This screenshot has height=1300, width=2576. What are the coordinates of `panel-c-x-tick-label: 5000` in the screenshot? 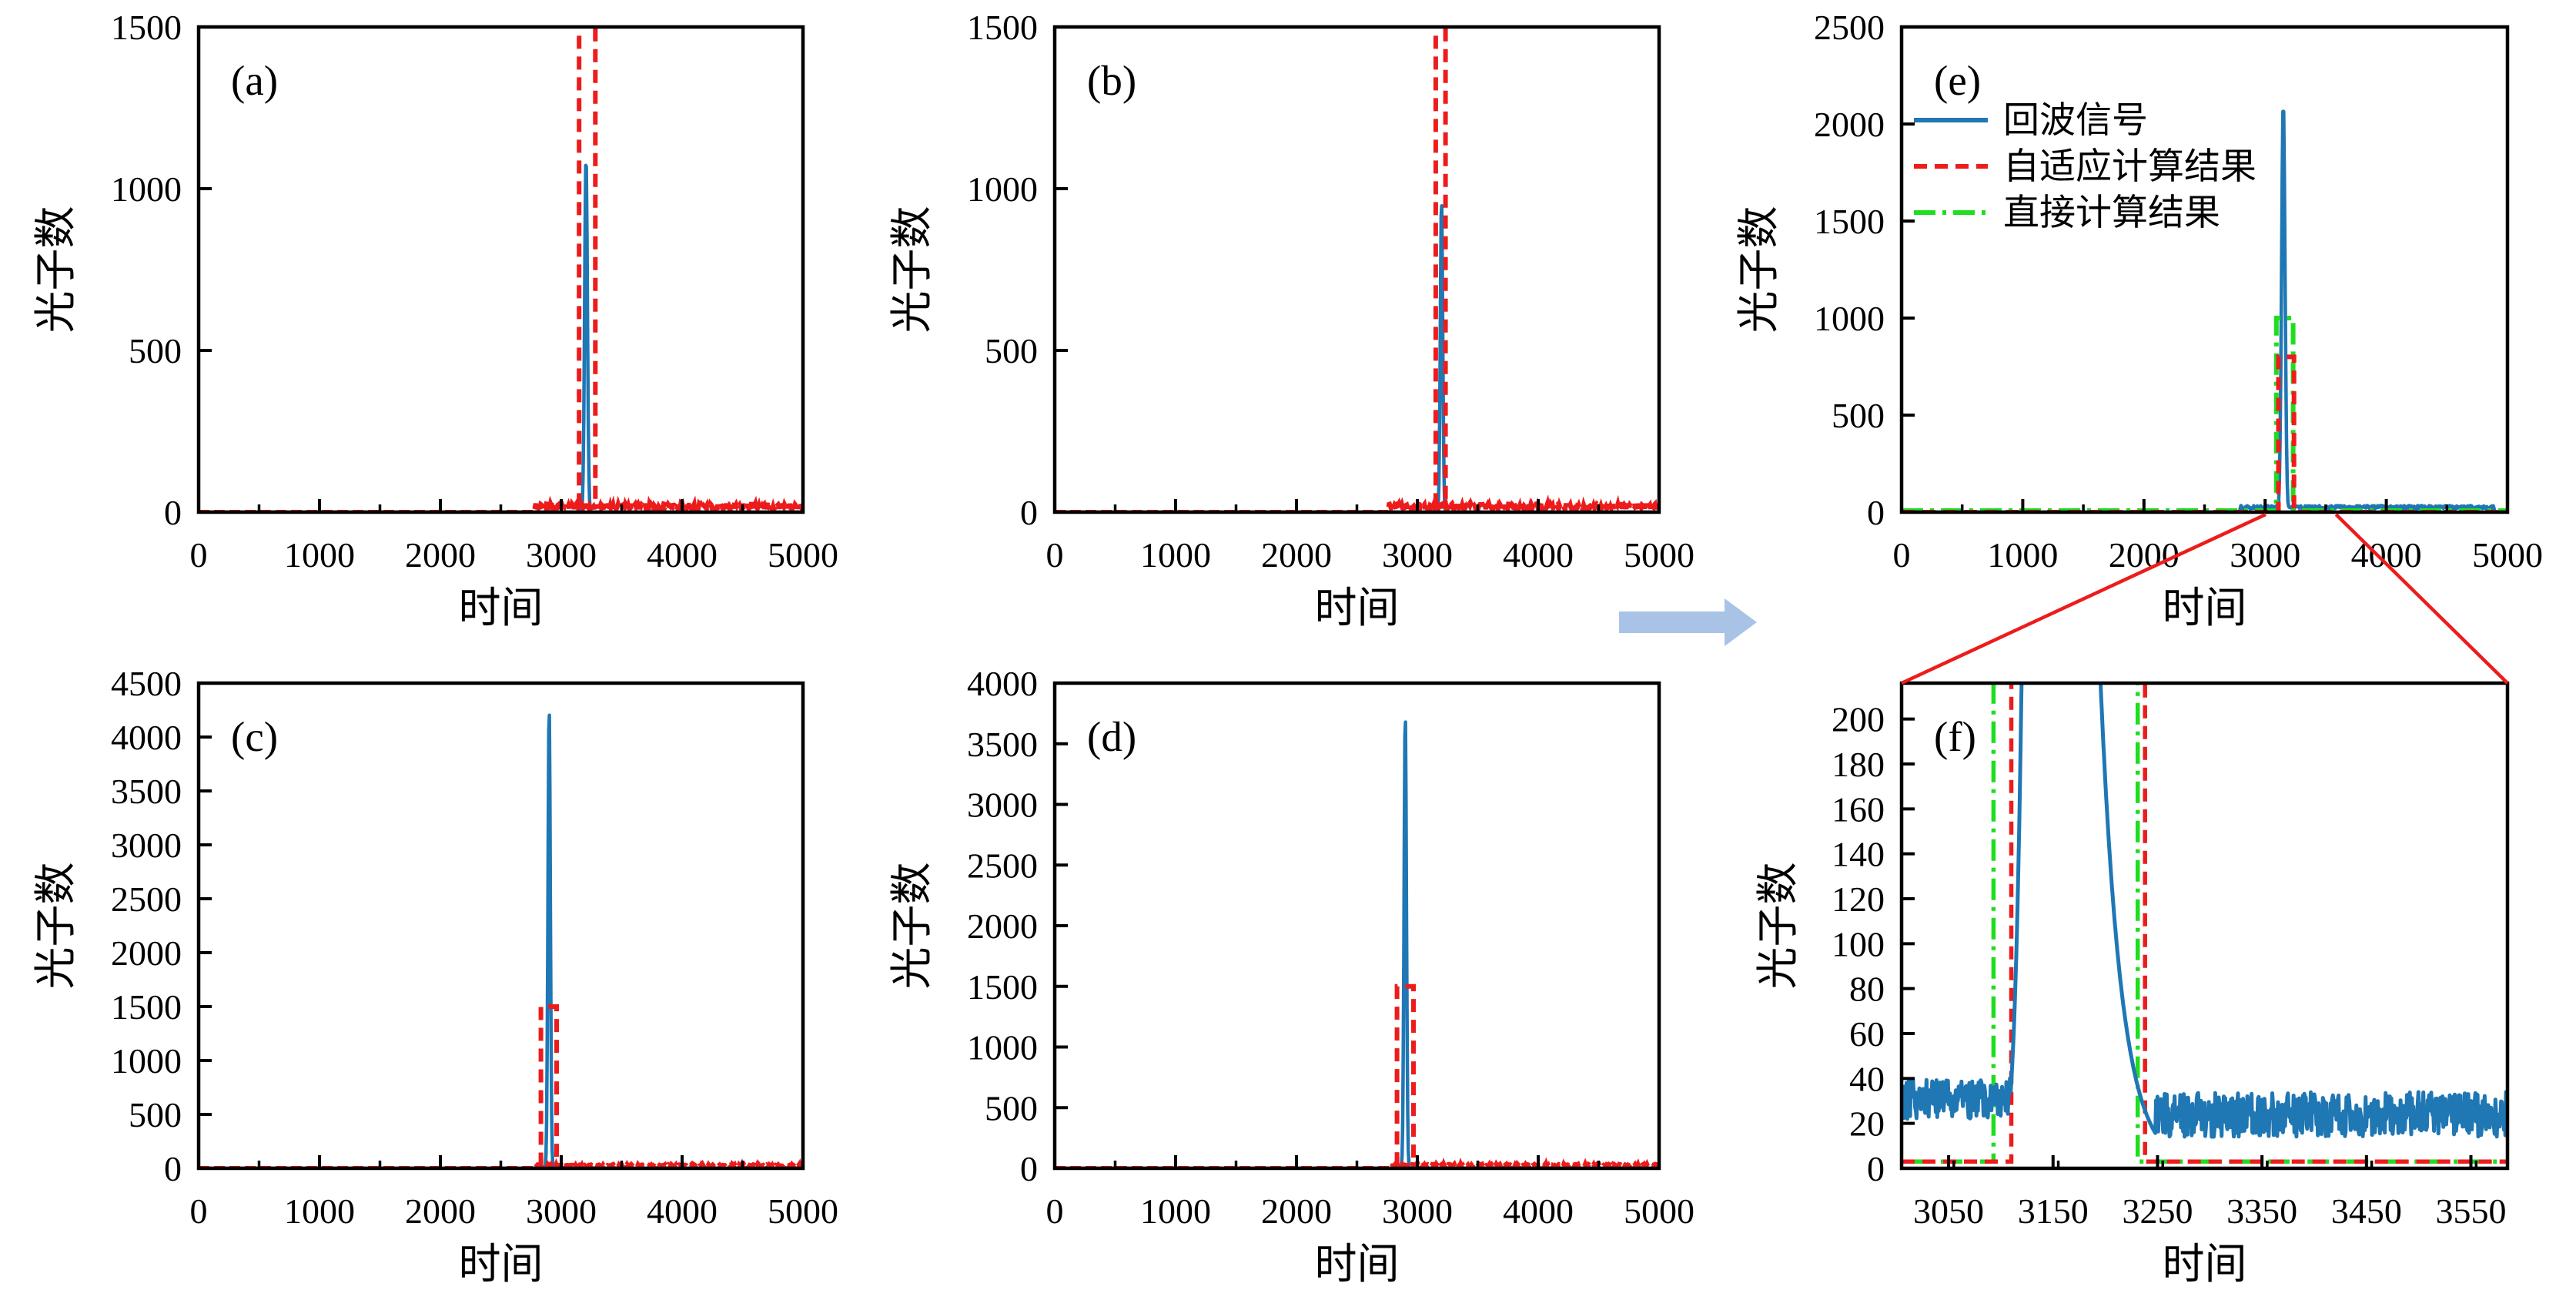 It's located at (803, 1211).